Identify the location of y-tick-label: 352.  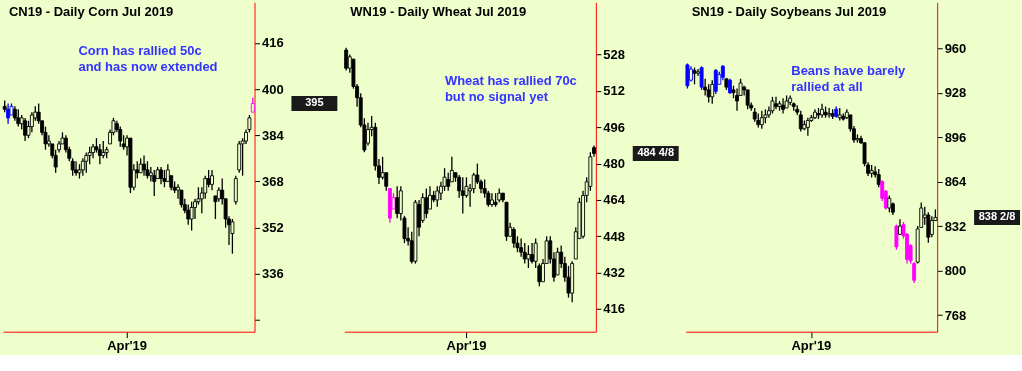
(272, 228).